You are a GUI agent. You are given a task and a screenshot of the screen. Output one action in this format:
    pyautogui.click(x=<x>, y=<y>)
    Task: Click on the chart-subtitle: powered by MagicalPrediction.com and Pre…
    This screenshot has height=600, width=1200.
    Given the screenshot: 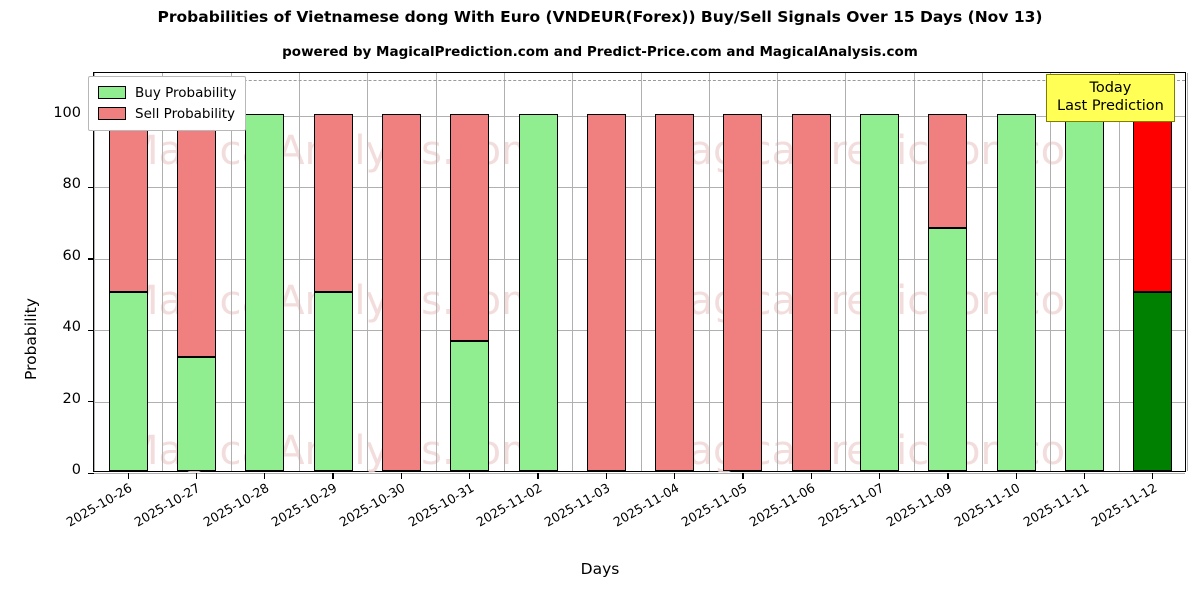 What is the action you would take?
    pyautogui.click(x=600, y=52)
    